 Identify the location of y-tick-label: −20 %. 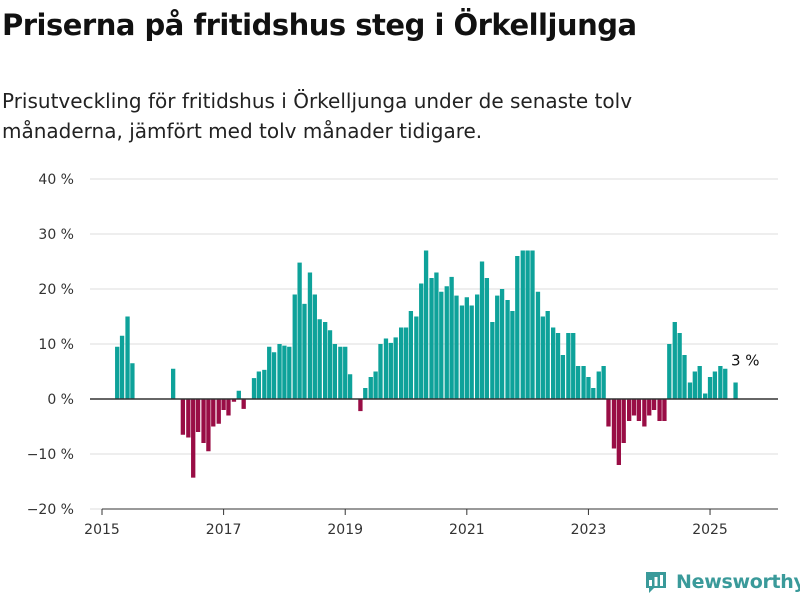
(50, 510).